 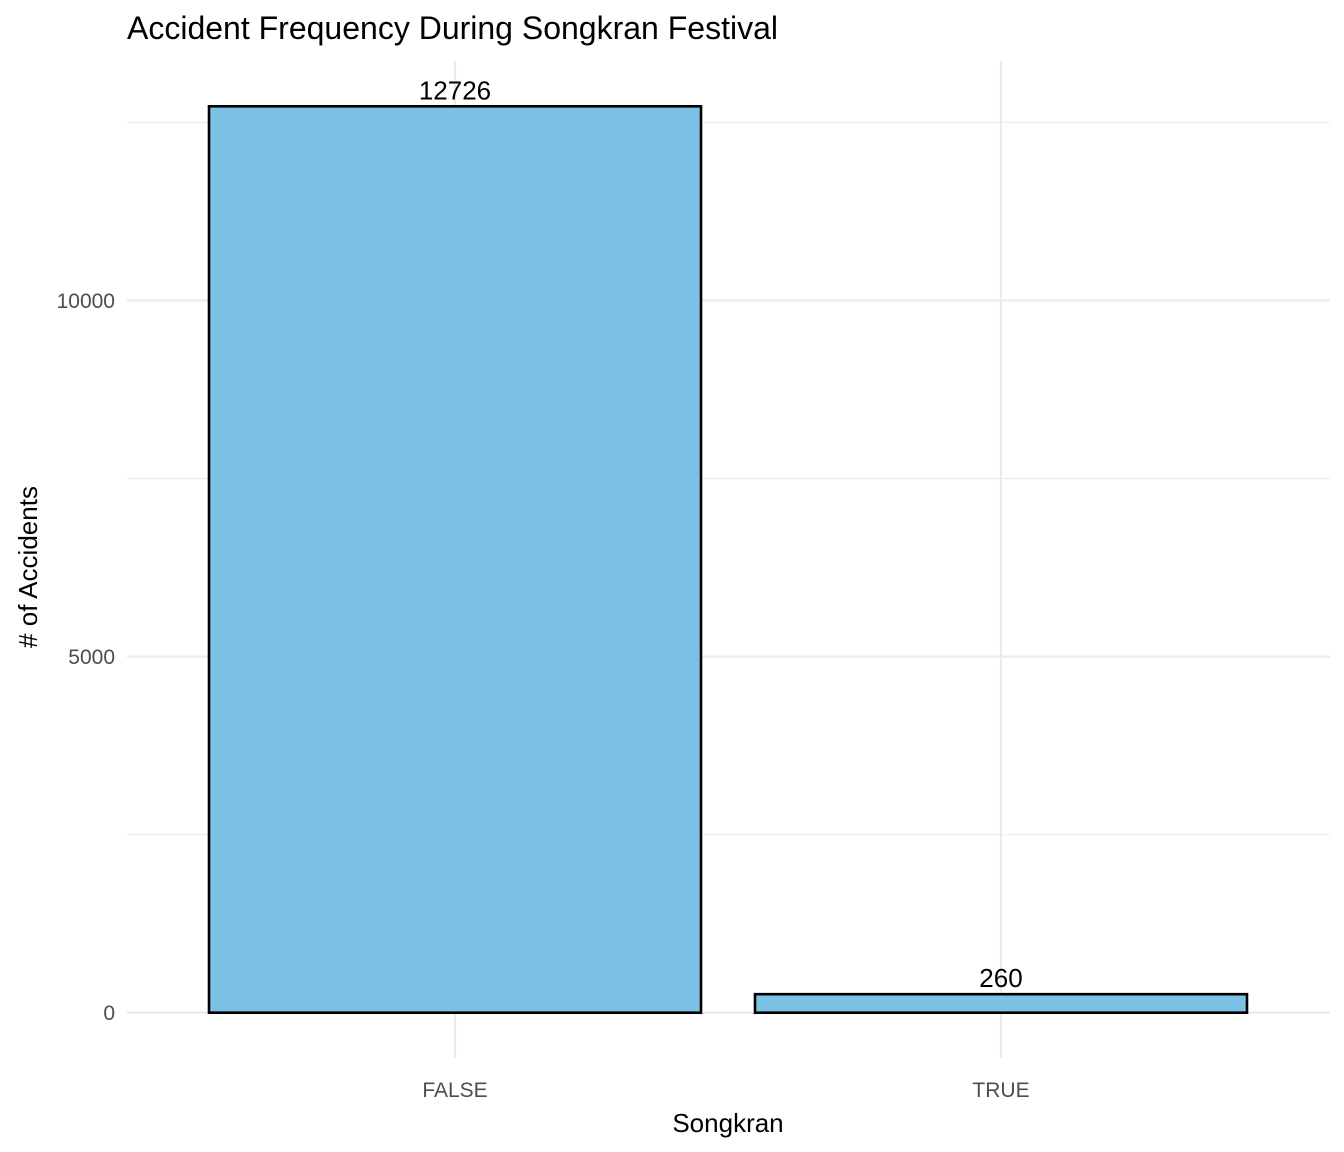 What do you see at coordinates (1000, 1090) in the screenshot?
I see `x-tick-label: TRUE` at bounding box center [1000, 1090].